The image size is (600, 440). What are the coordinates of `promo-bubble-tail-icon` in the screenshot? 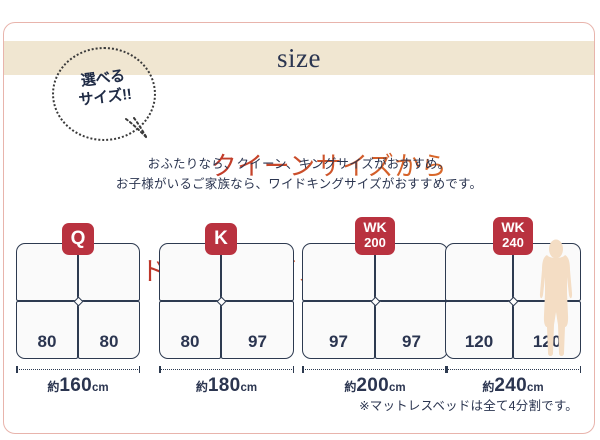 It's located at (137, 129).